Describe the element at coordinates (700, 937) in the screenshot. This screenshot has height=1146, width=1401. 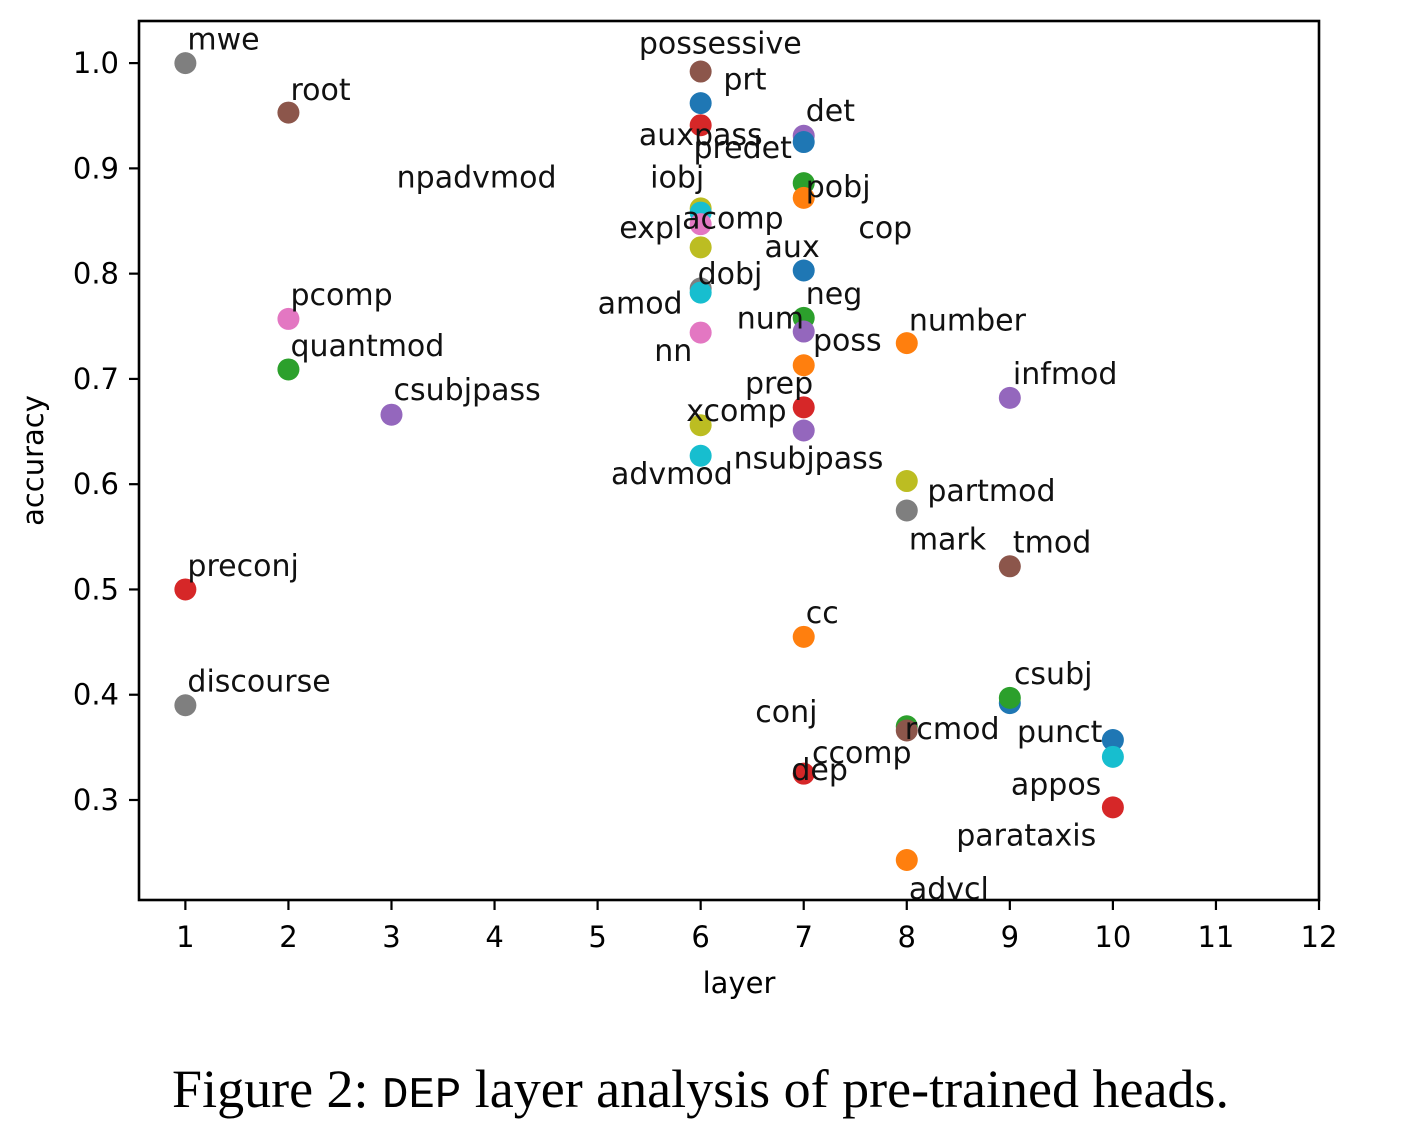
I see `x-tick-label: 6` at that location.